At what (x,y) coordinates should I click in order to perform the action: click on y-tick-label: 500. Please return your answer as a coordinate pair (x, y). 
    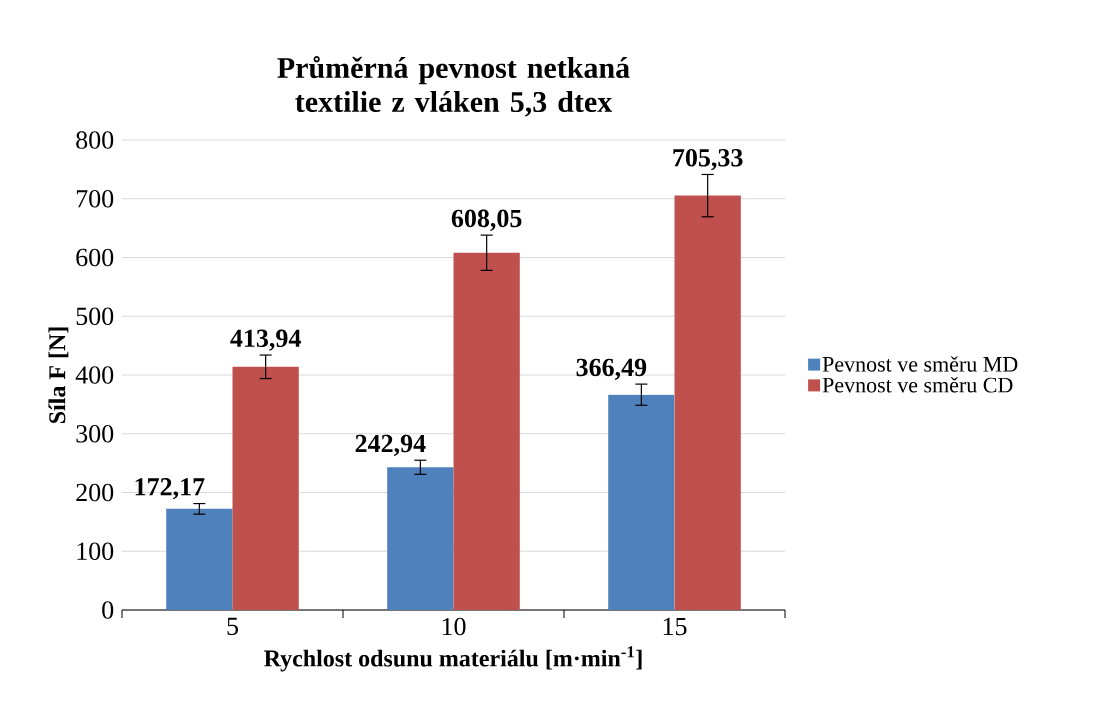
    Looking at the image, I should click on (95, 316).